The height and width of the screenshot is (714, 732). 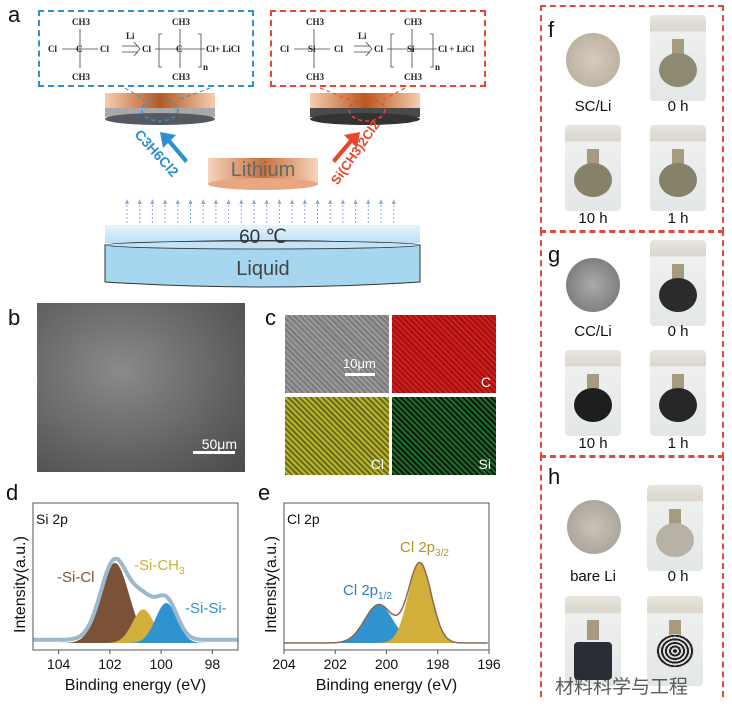 I want to click on x-tick-label: 196, so click(x=489, y=664).